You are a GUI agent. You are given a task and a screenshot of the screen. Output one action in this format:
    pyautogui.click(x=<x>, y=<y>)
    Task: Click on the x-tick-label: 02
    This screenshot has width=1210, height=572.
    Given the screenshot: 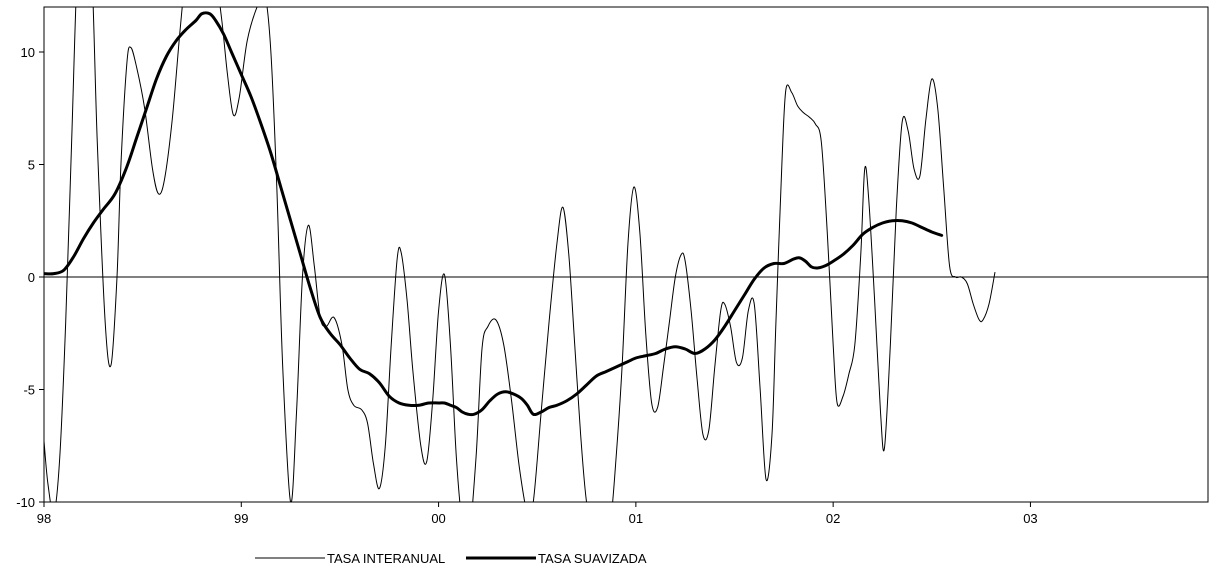 What is the action you would take?
    pyautogui.click(x=833, y=518)
    